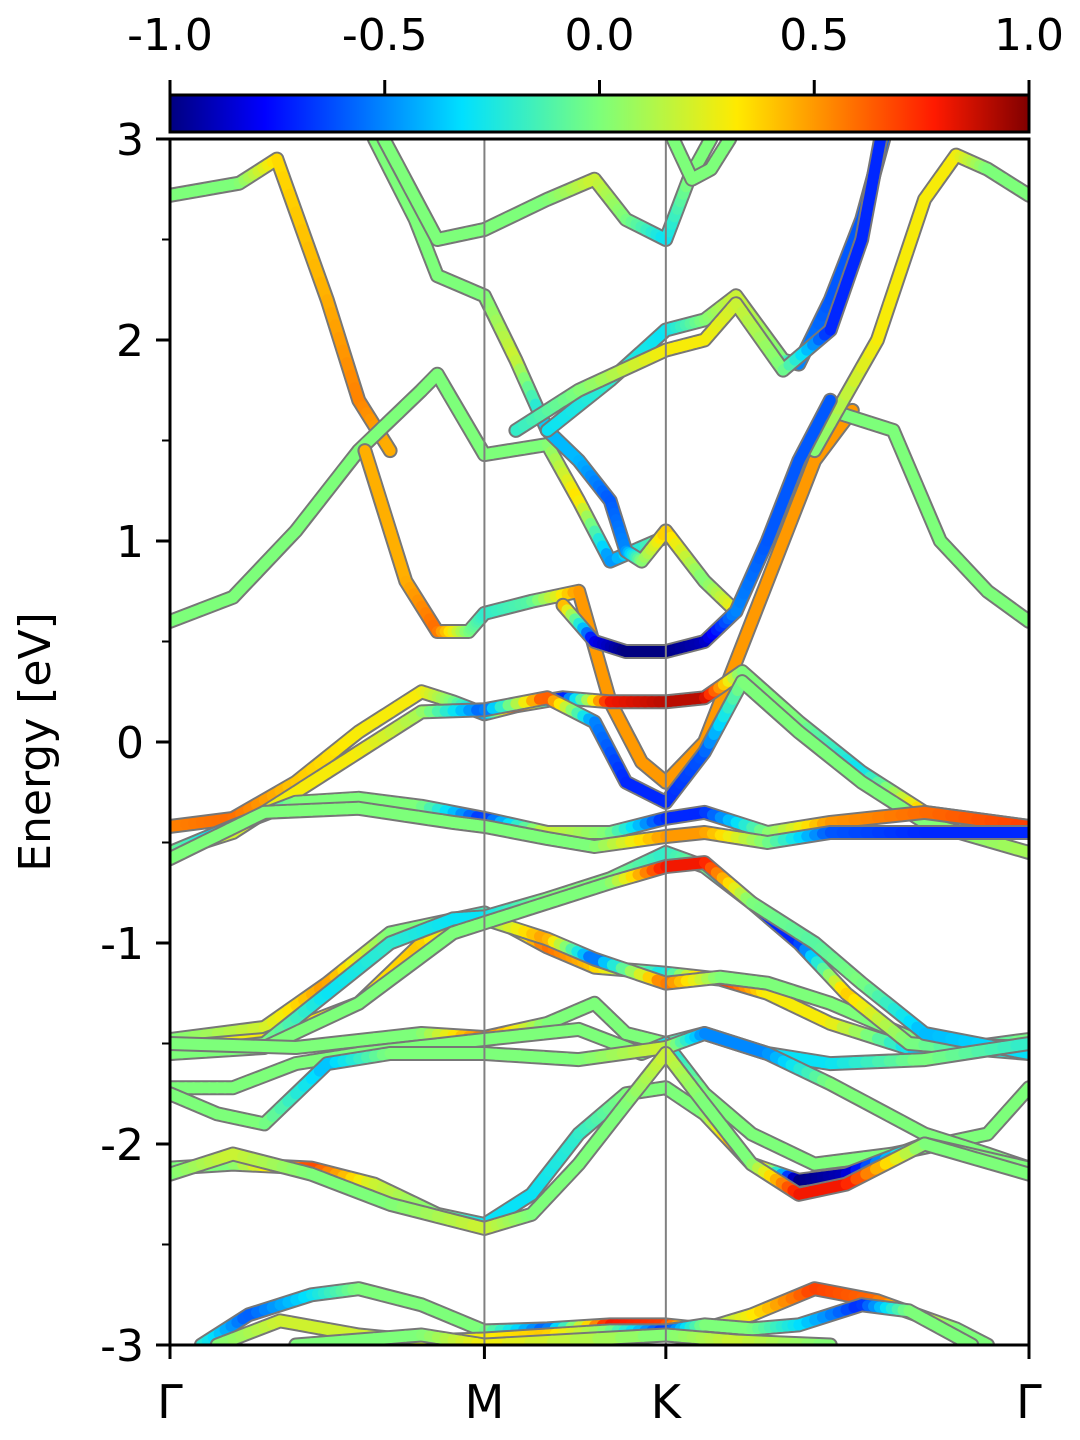 This screenshot has width=1080, height=1440. What do you see at coordinates (814, 35) in the screenshot?
I see `colorbar-tick-label: 0.5` at bounding box center [814, 35].